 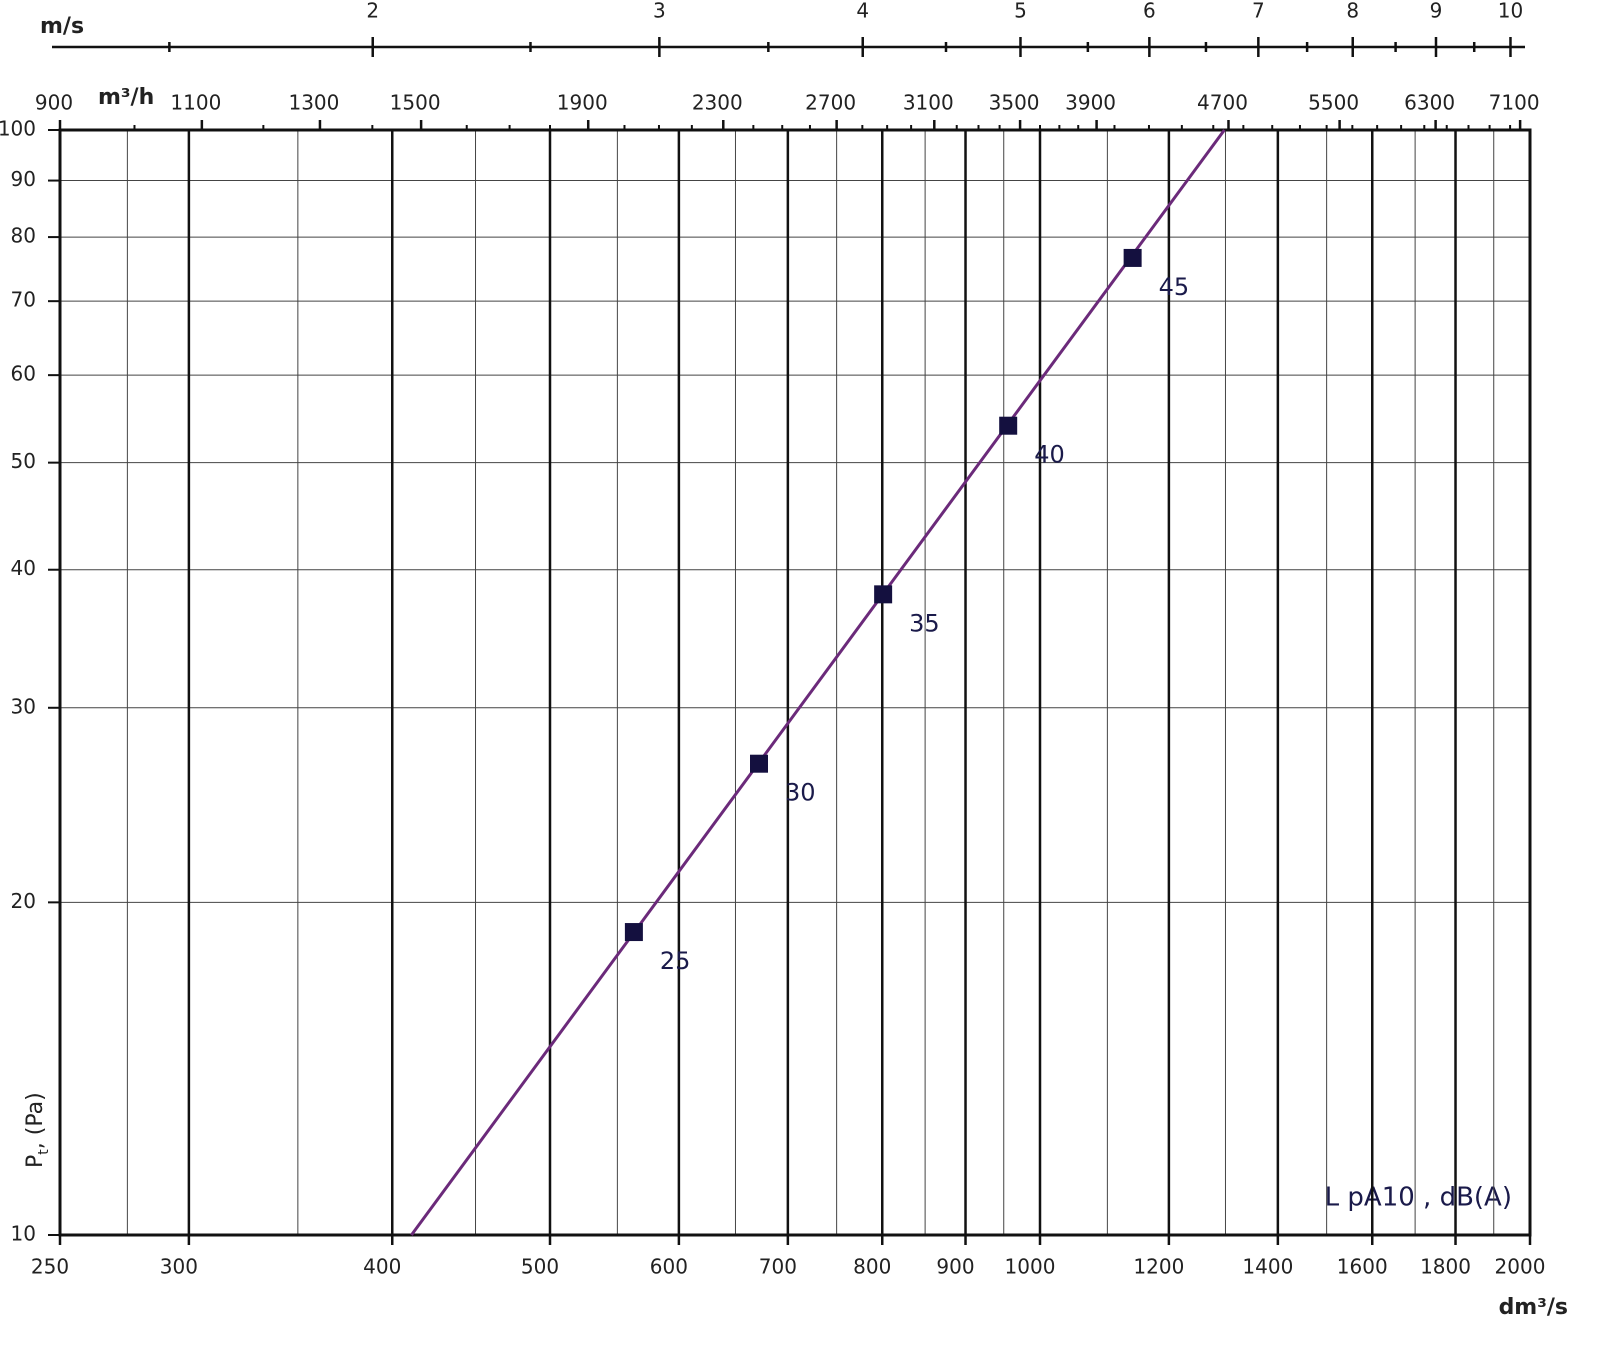 What do you see at coordinates (313, 103) in the screenshot?
I see `top-flow-tick-label: 1300` at bounding box center [313, 103].